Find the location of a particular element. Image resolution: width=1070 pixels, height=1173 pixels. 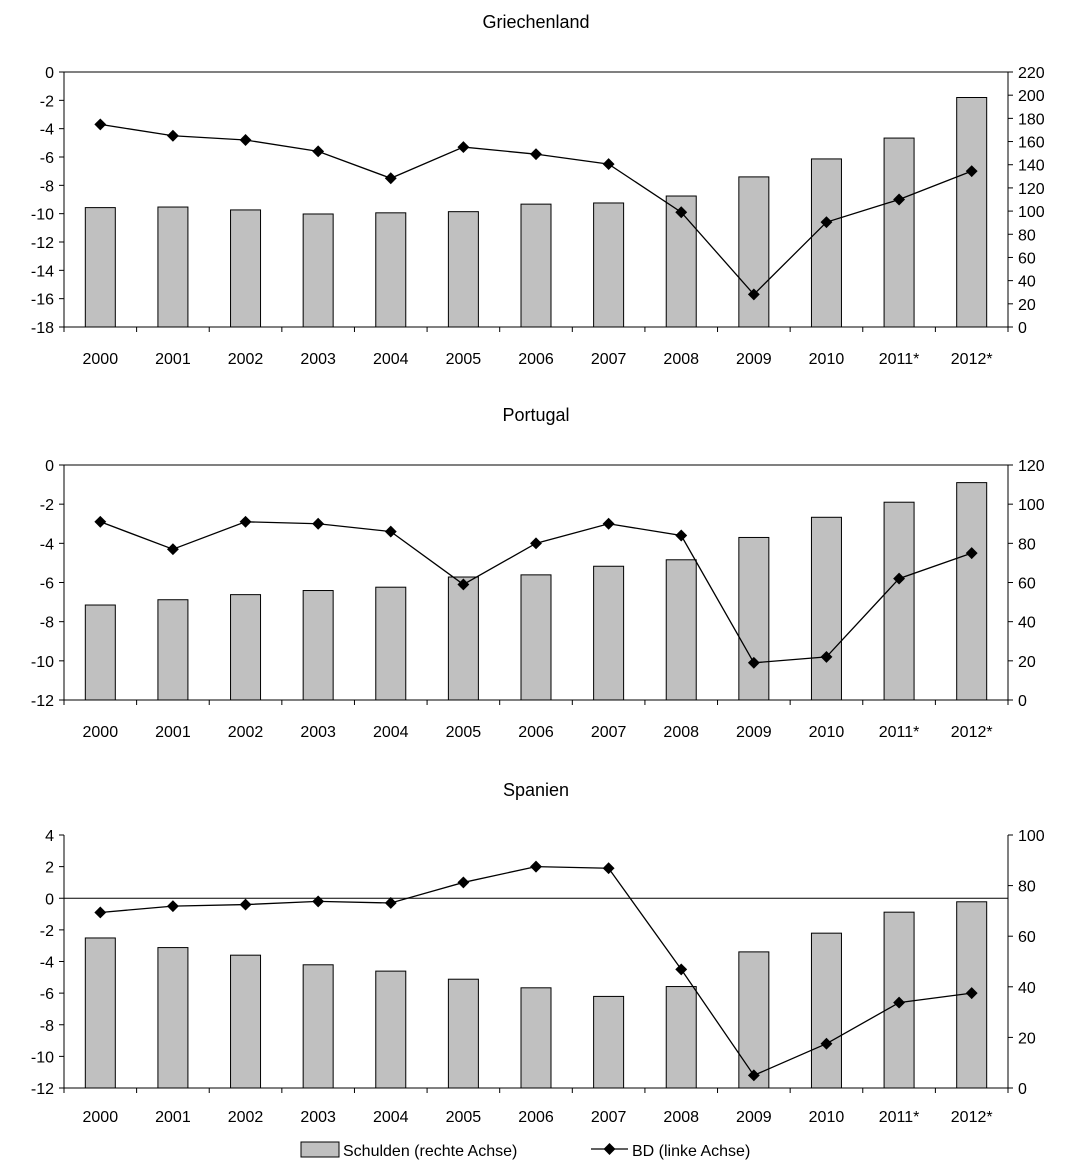

legend-bar-label: Schulden (rechte Achse) is located at coordinates (430, 1151).